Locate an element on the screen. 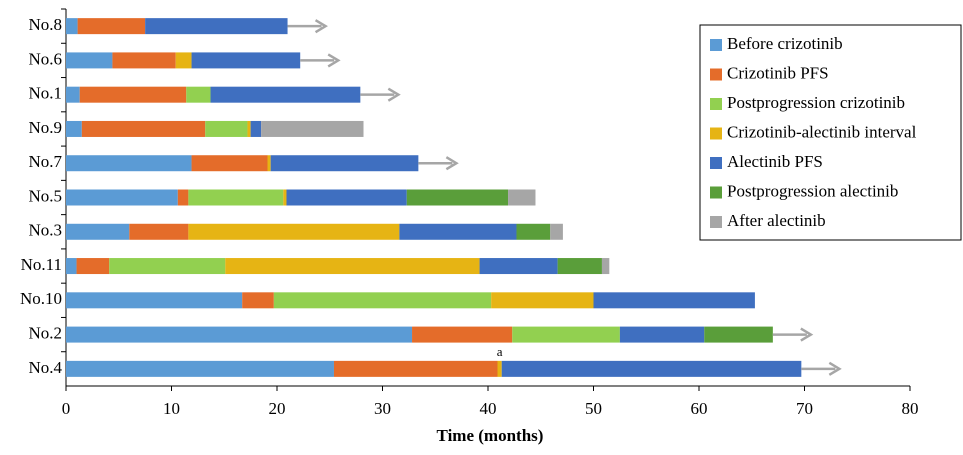 The height and width of the screenshot is (455, 963). y-tick-label: No.2 is located at coordinates (45, 332).